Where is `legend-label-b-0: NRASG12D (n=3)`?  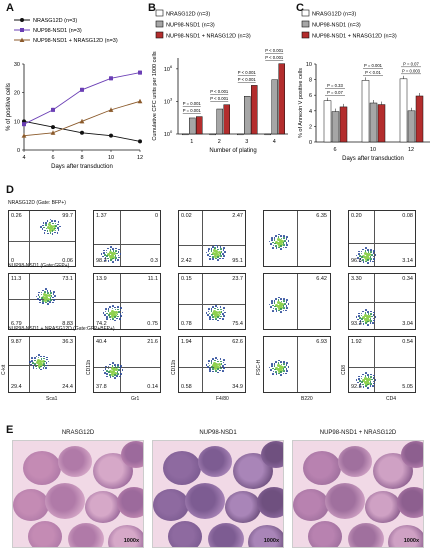
legend-label-b-0: NRASG12D (n=3) is located at coordinates (188, 15).